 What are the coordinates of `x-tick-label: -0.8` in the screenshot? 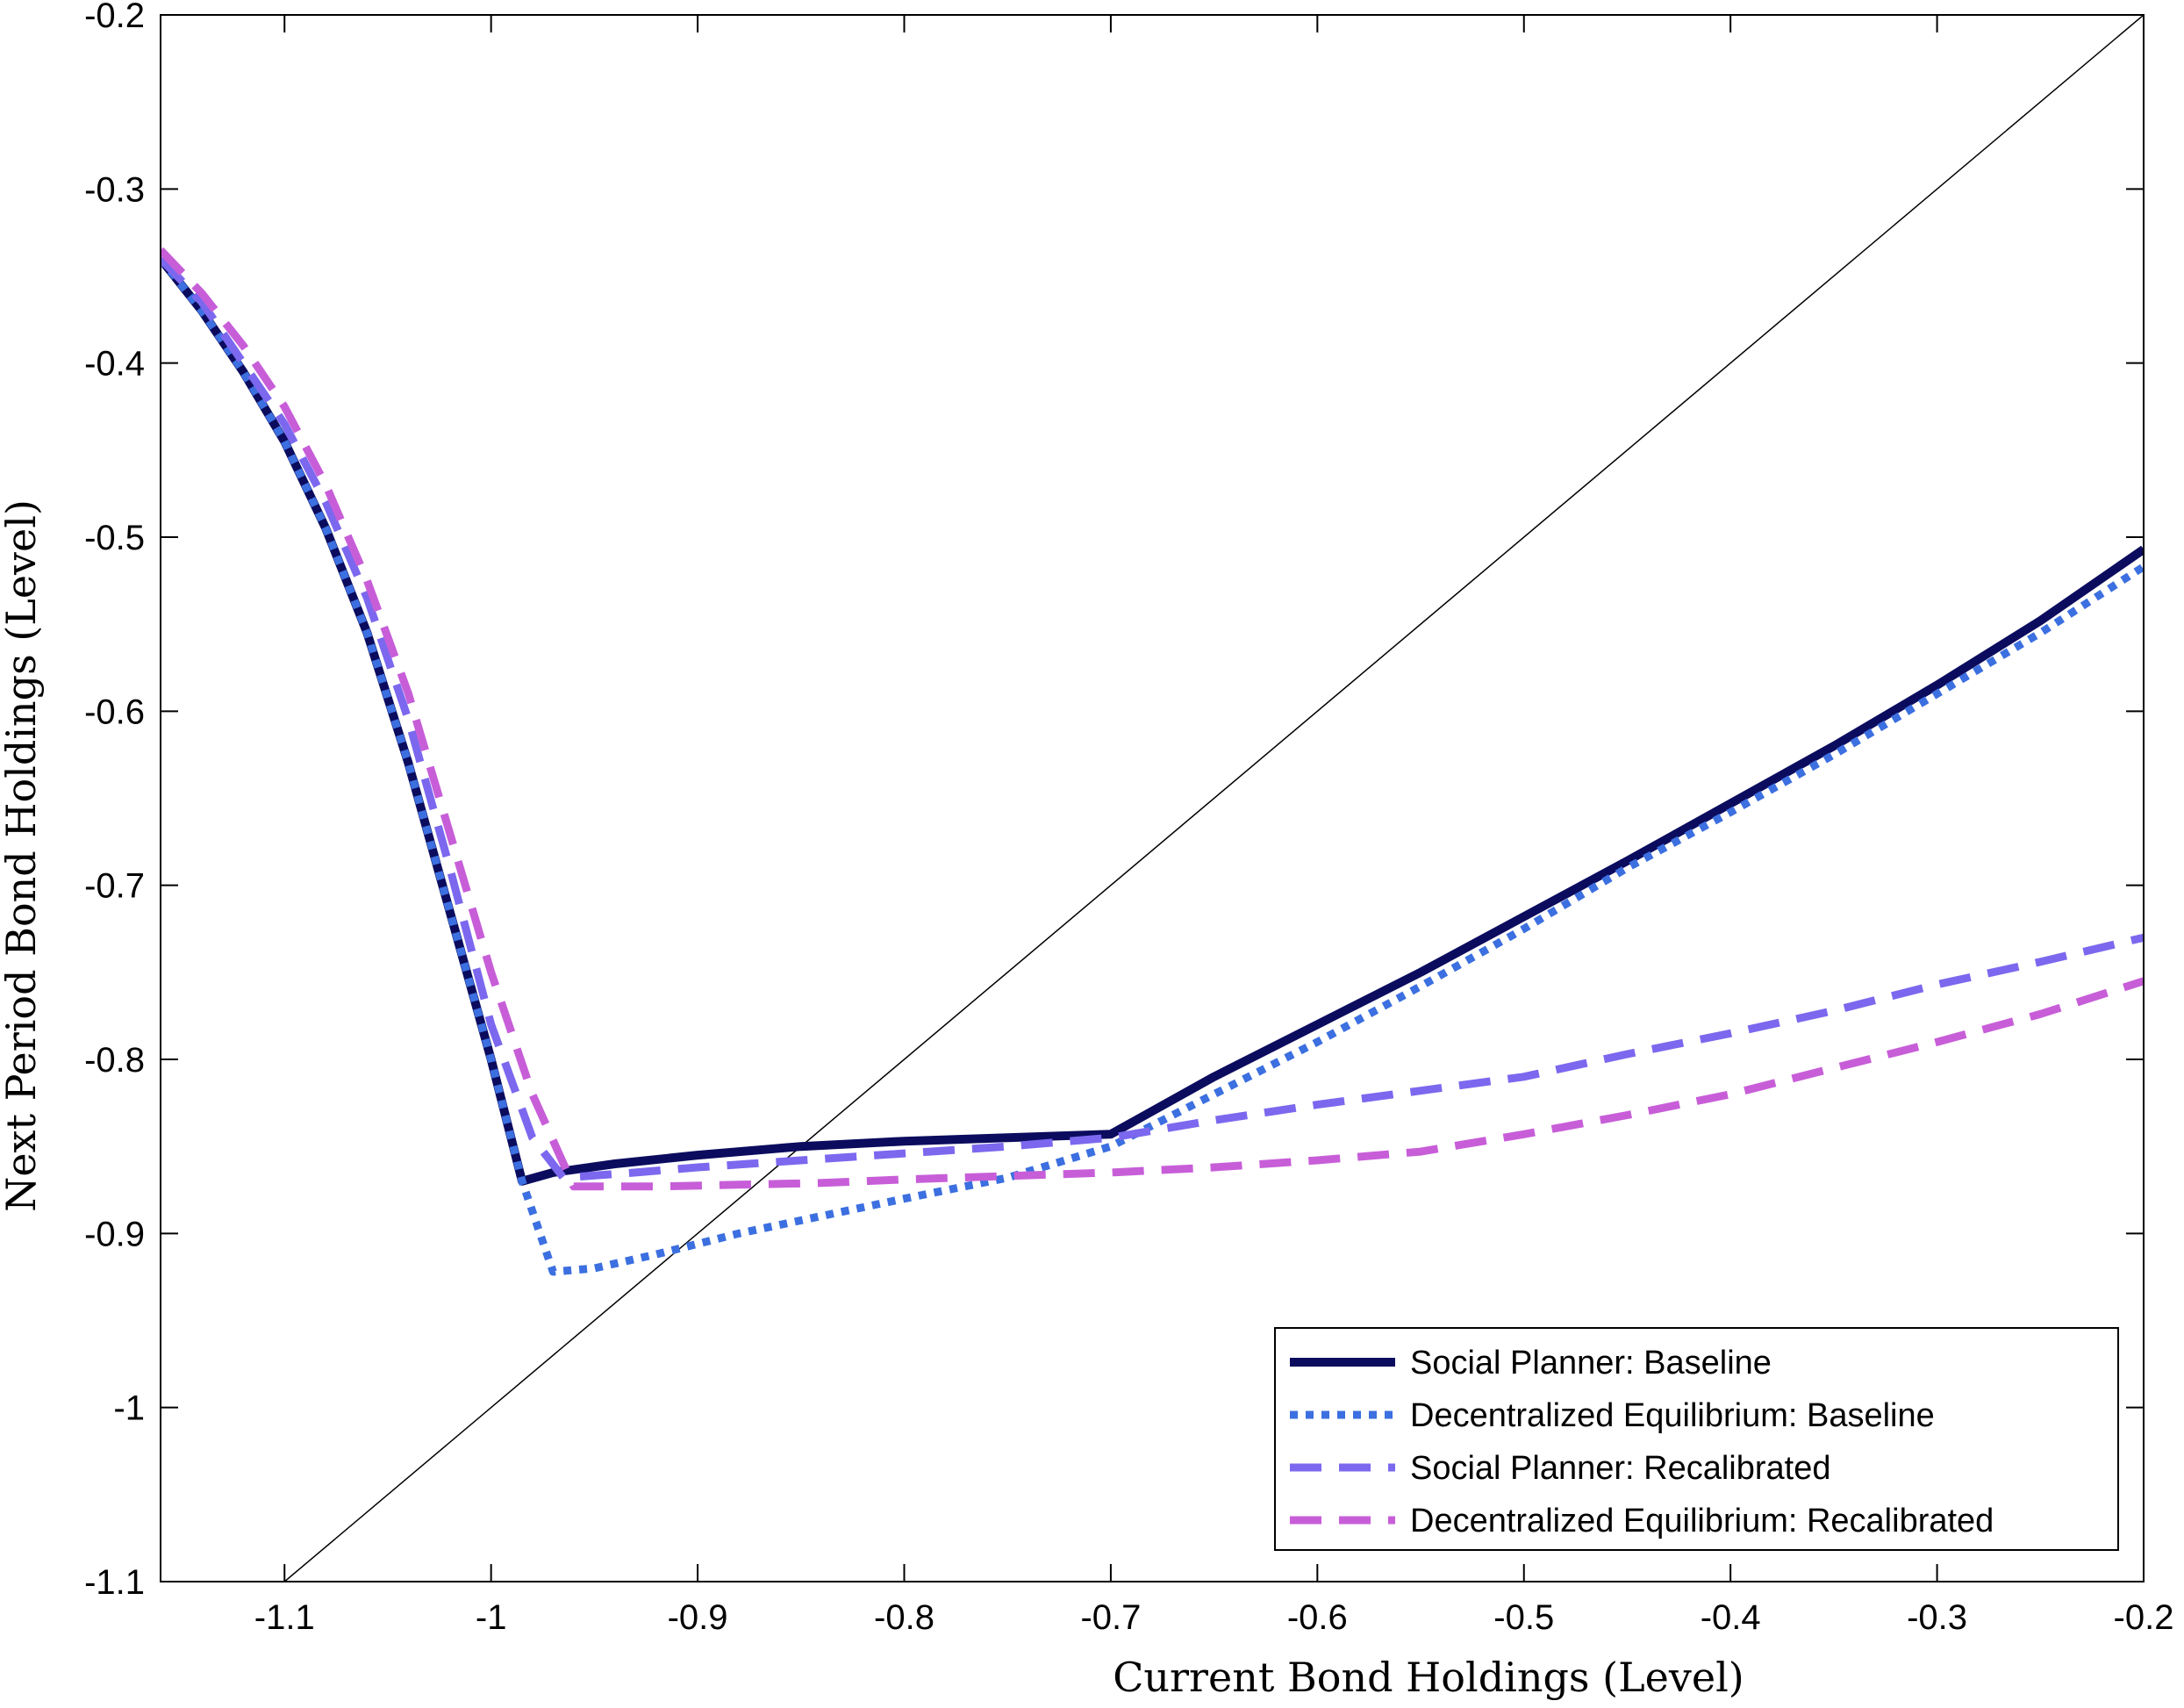 It's located at (904, 1618).